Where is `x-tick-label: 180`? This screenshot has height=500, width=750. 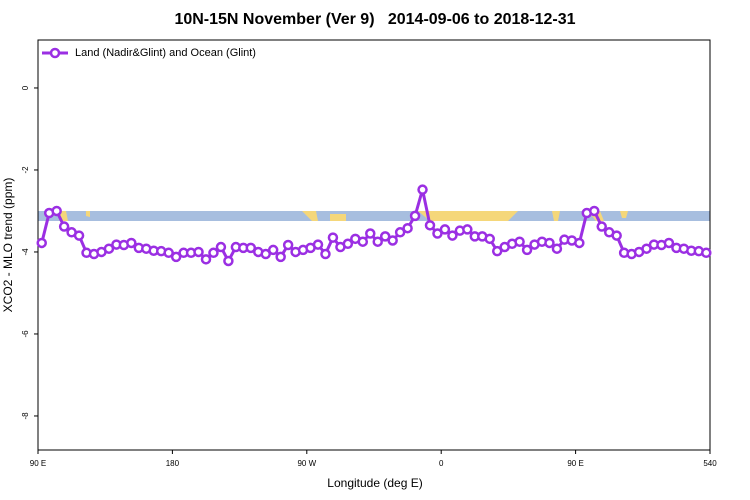
x-tick-label: 180 is located at coordinates (173, 463).